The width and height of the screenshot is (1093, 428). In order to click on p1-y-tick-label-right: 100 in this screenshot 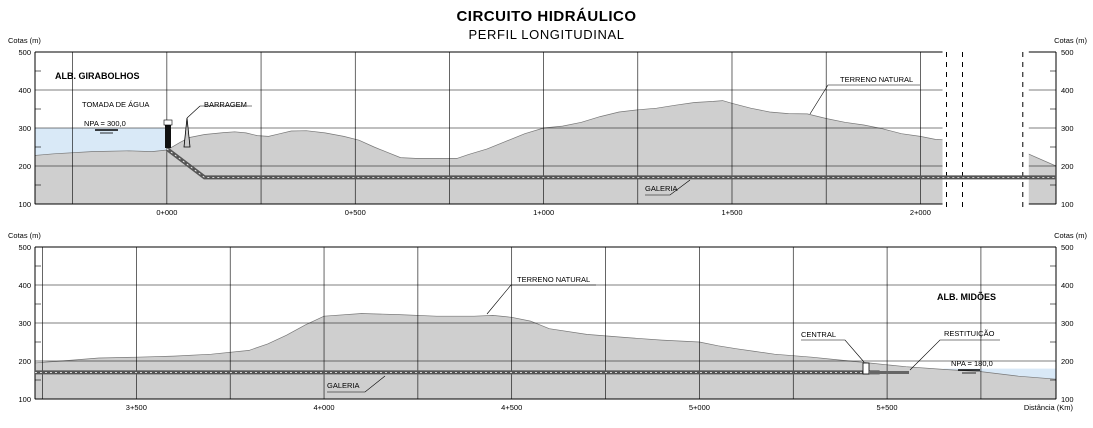, I will do `click(1067, 204)`.